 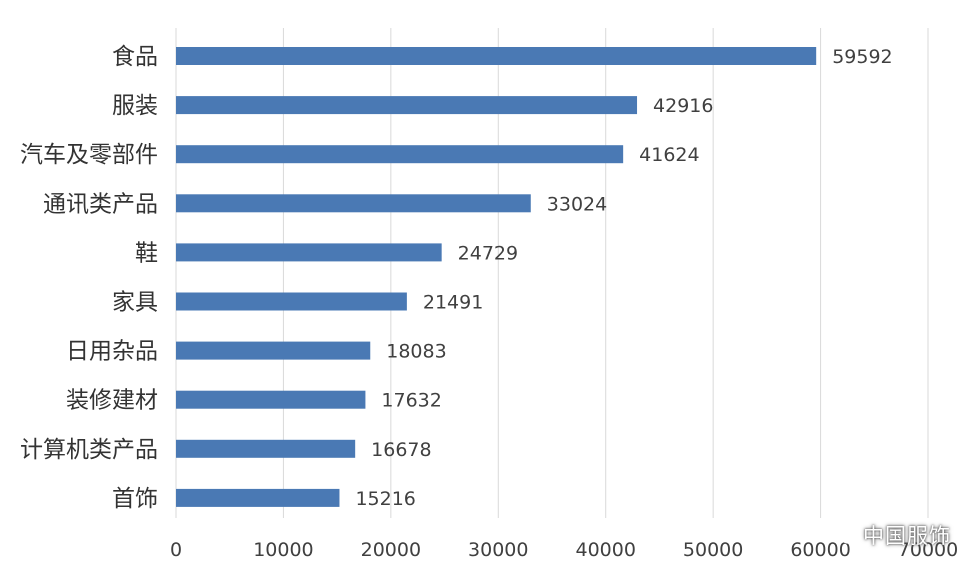 What do you see at coordinates (112, 401) in the screenshot?
I see `category-label: 装修建材` at bounding box center [112, 401].